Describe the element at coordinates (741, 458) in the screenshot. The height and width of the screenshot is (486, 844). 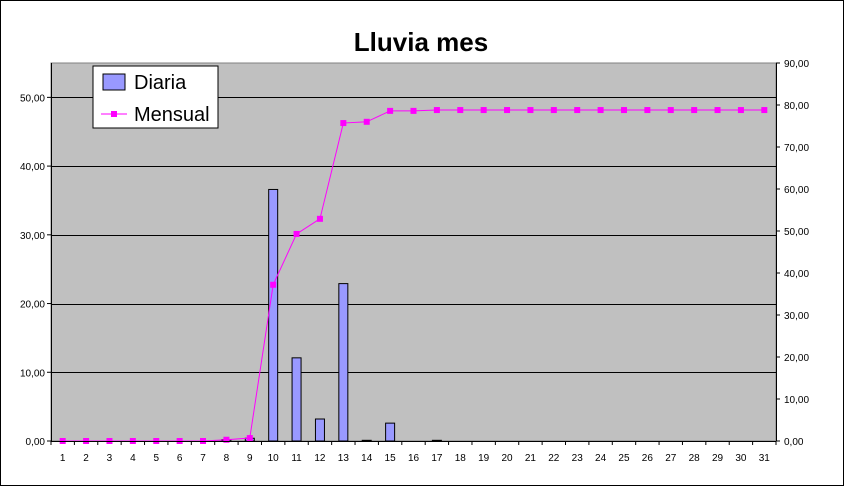
I see `x-tick-label: 30` at that location.